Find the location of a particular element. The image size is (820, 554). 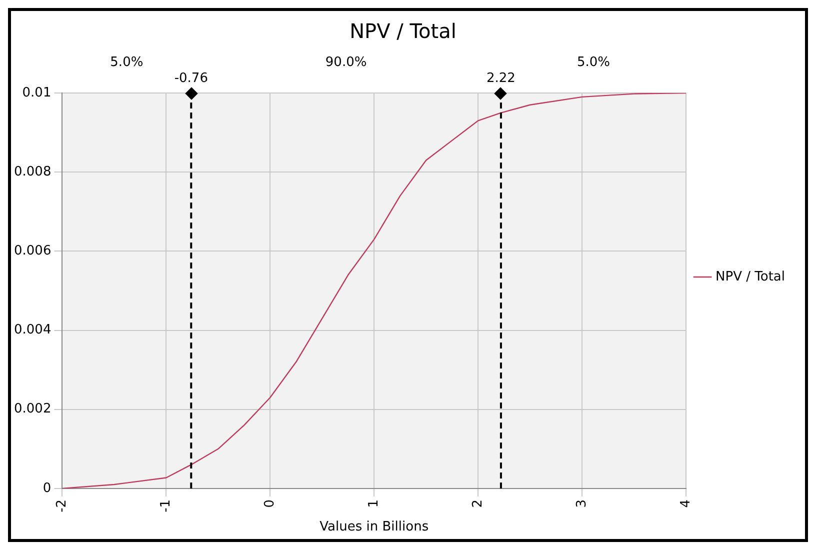

x-tick-label: -2 is located at coordinates (62, 505).